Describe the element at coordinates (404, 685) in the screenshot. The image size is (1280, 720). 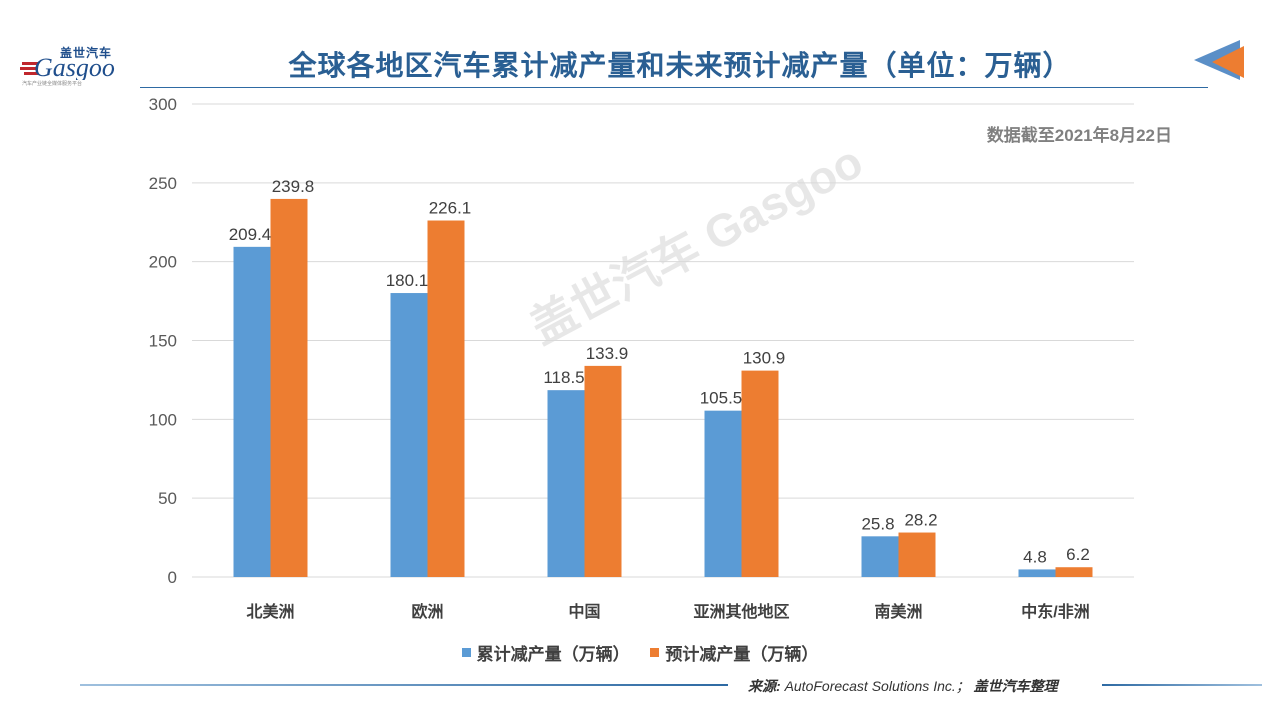
I see `footer-divider-left` at that location.